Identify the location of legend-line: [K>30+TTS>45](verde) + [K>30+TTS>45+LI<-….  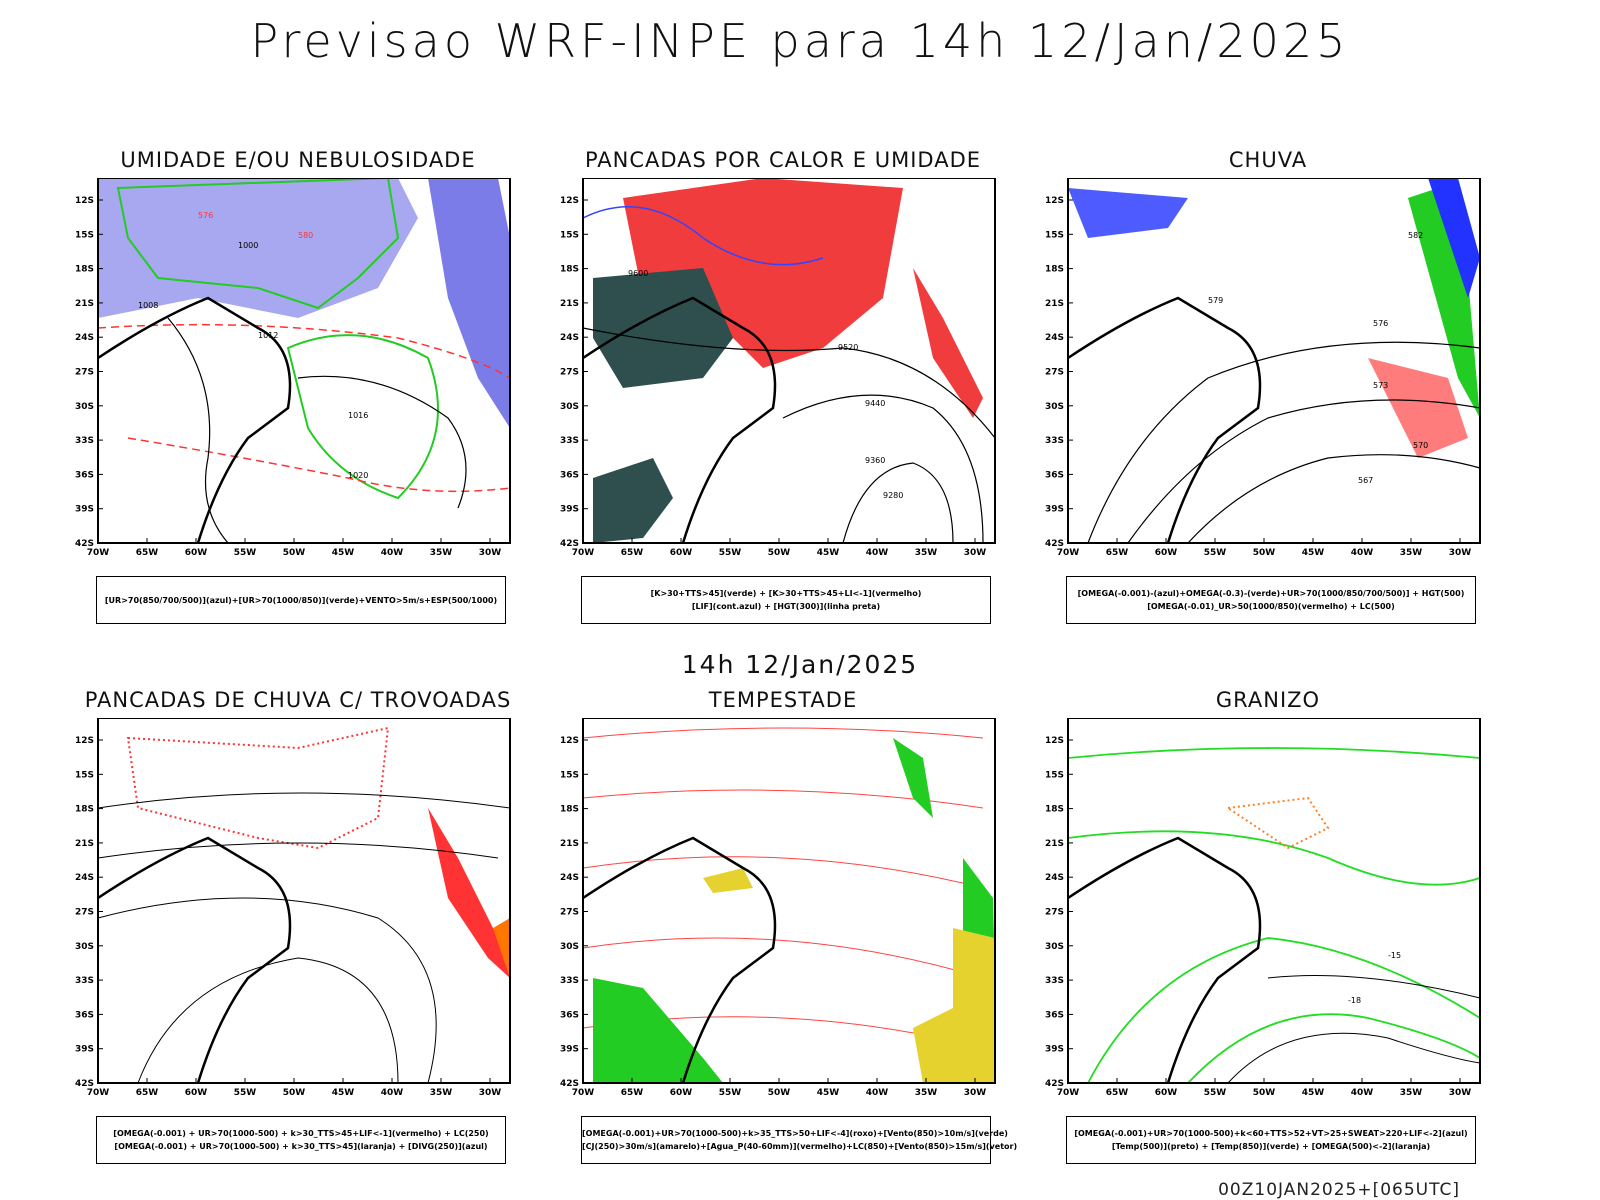
(786, 593).